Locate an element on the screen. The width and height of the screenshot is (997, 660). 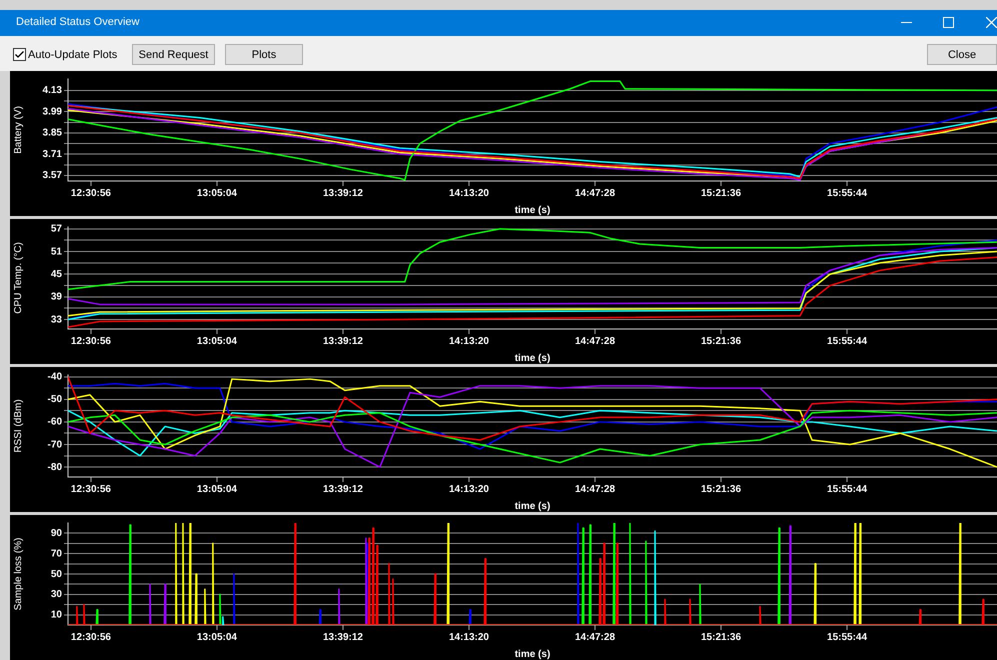
y-tick-label: 30 is located at coordinates (56, 594).